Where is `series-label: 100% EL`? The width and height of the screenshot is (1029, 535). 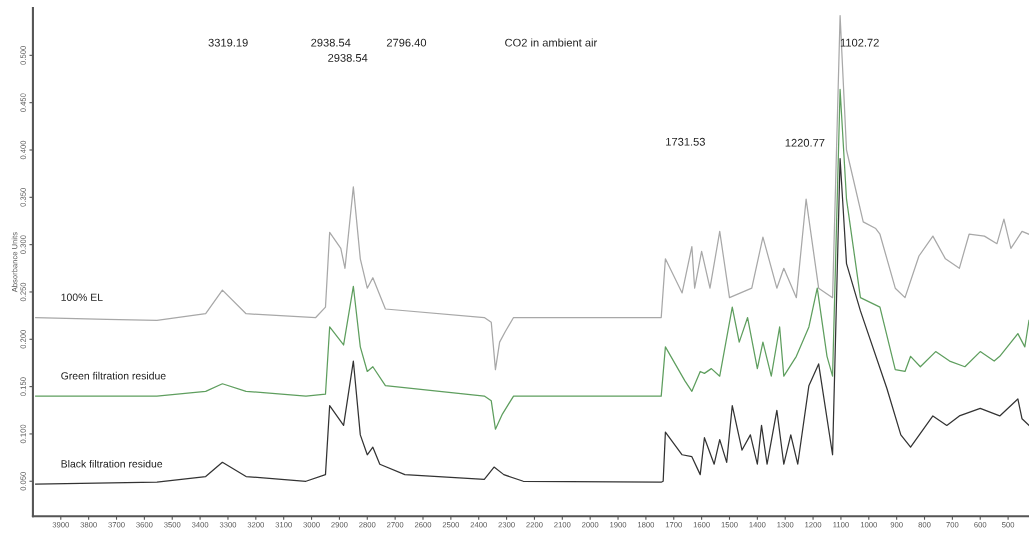
series-label: 100% EL is located at coordinates (82, 297).